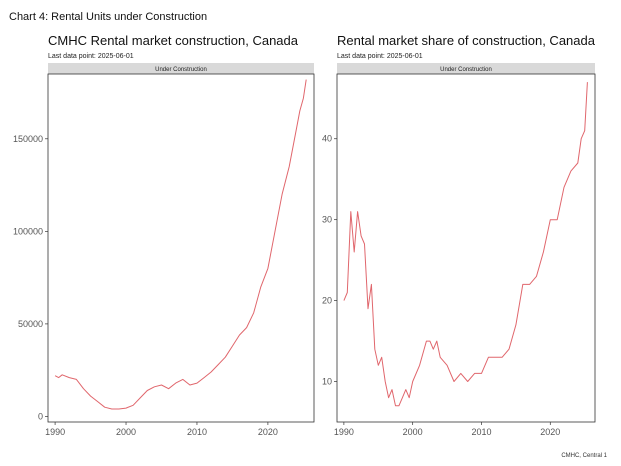 This screenshot has width=621, height=466. I want to click on y-tick-label: 0, so click(40, 416).